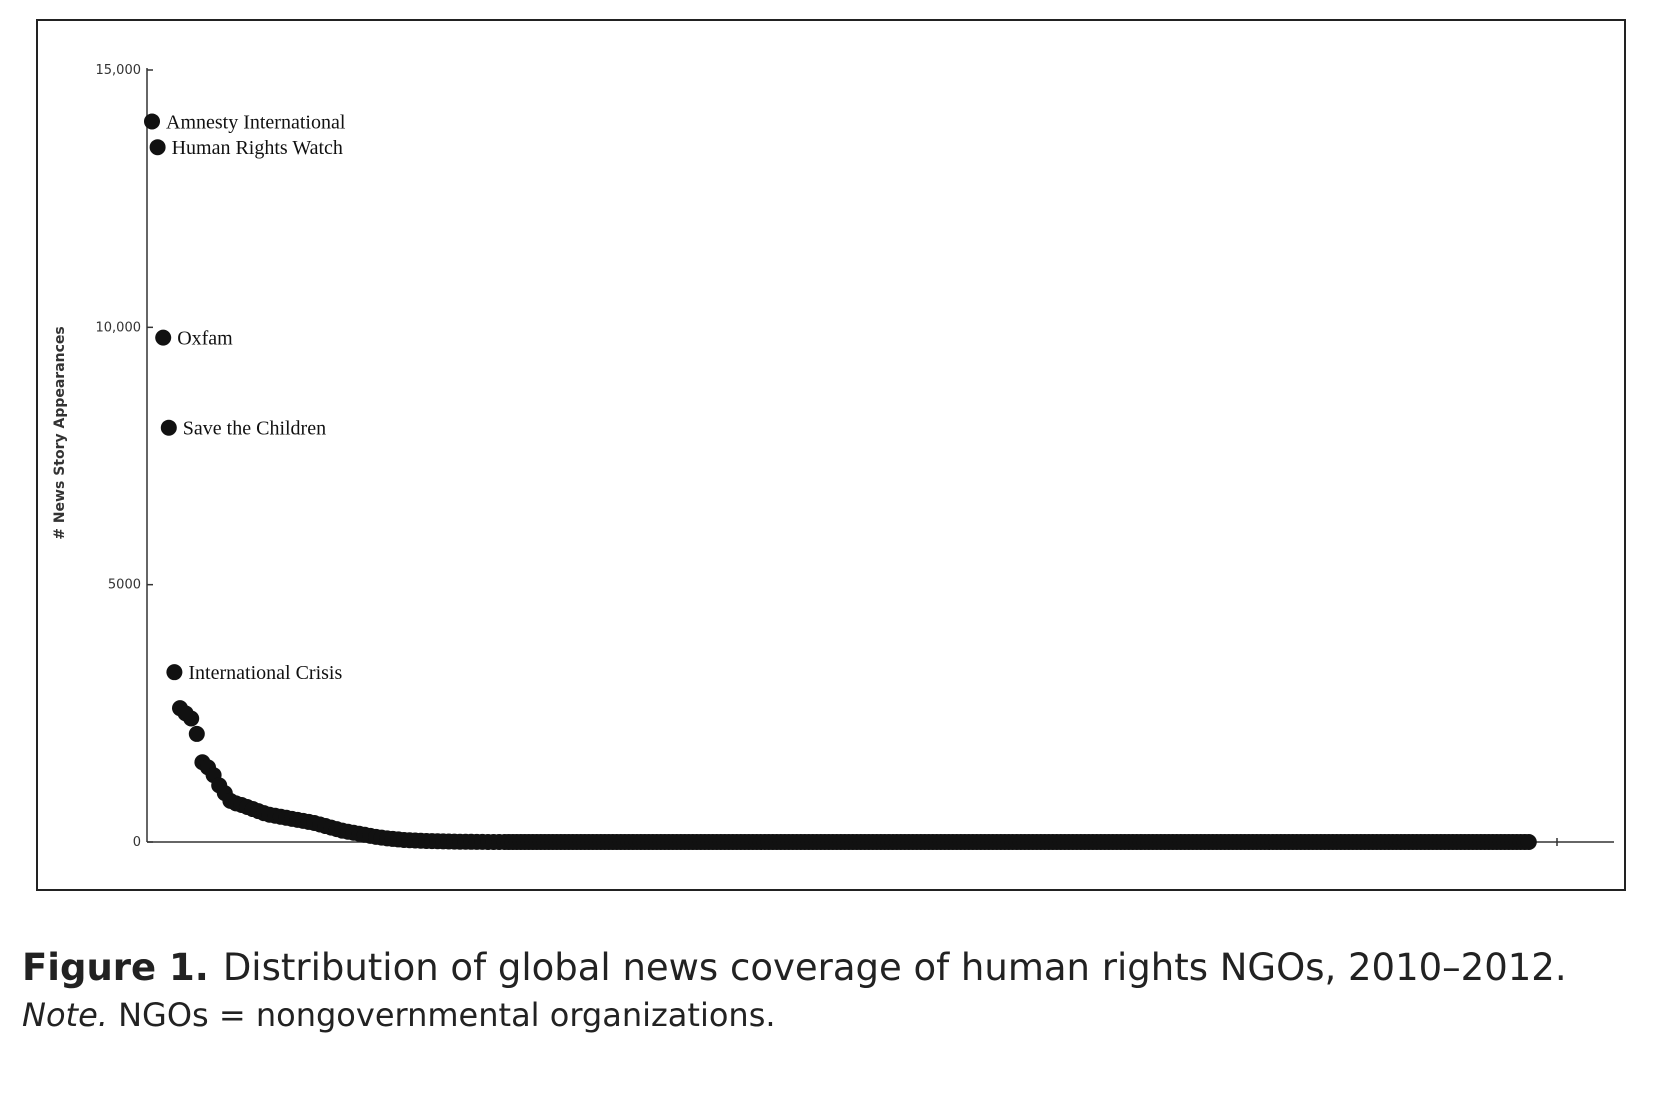  Describe the element at coordinates (265, 673) in the screenshot. I see `point-label: International Crisis` at that location.